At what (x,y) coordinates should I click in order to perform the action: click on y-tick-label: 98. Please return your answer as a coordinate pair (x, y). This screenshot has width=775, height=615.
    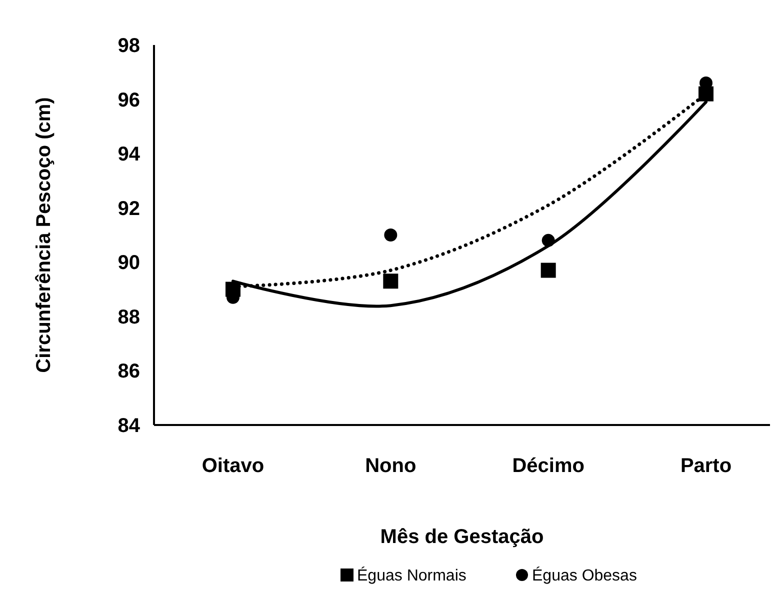
    Looking at the image, I should click on (129, 46).